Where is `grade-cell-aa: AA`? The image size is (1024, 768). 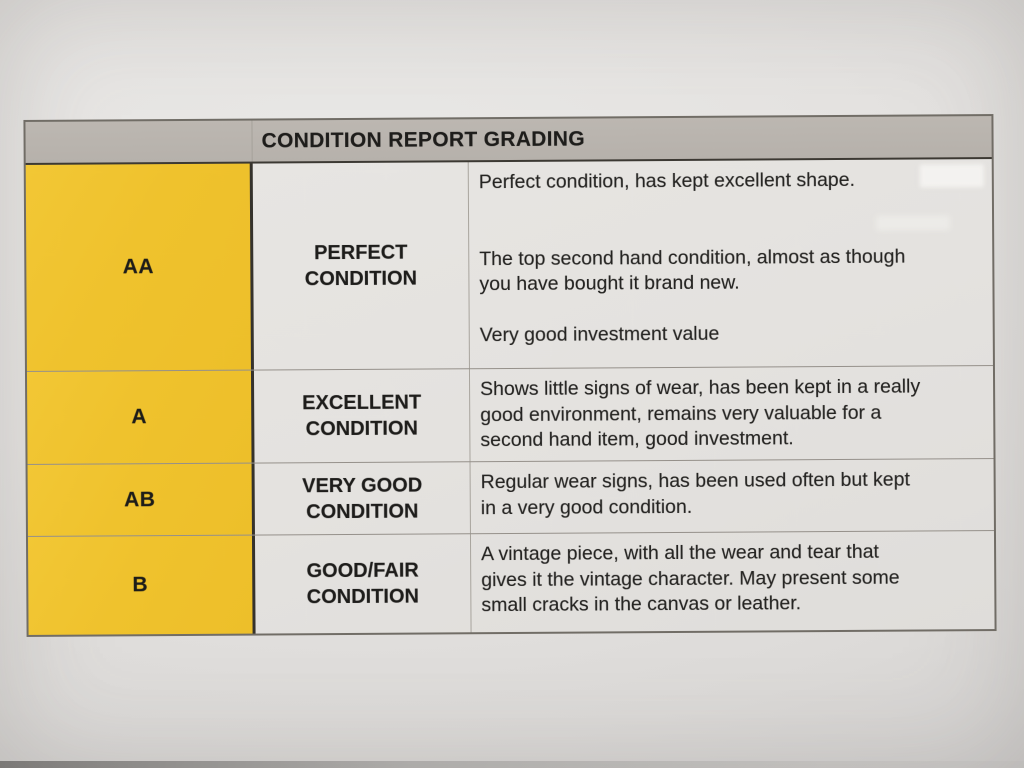 grade-cell-aa: AA is located at coordinates (139, 267).